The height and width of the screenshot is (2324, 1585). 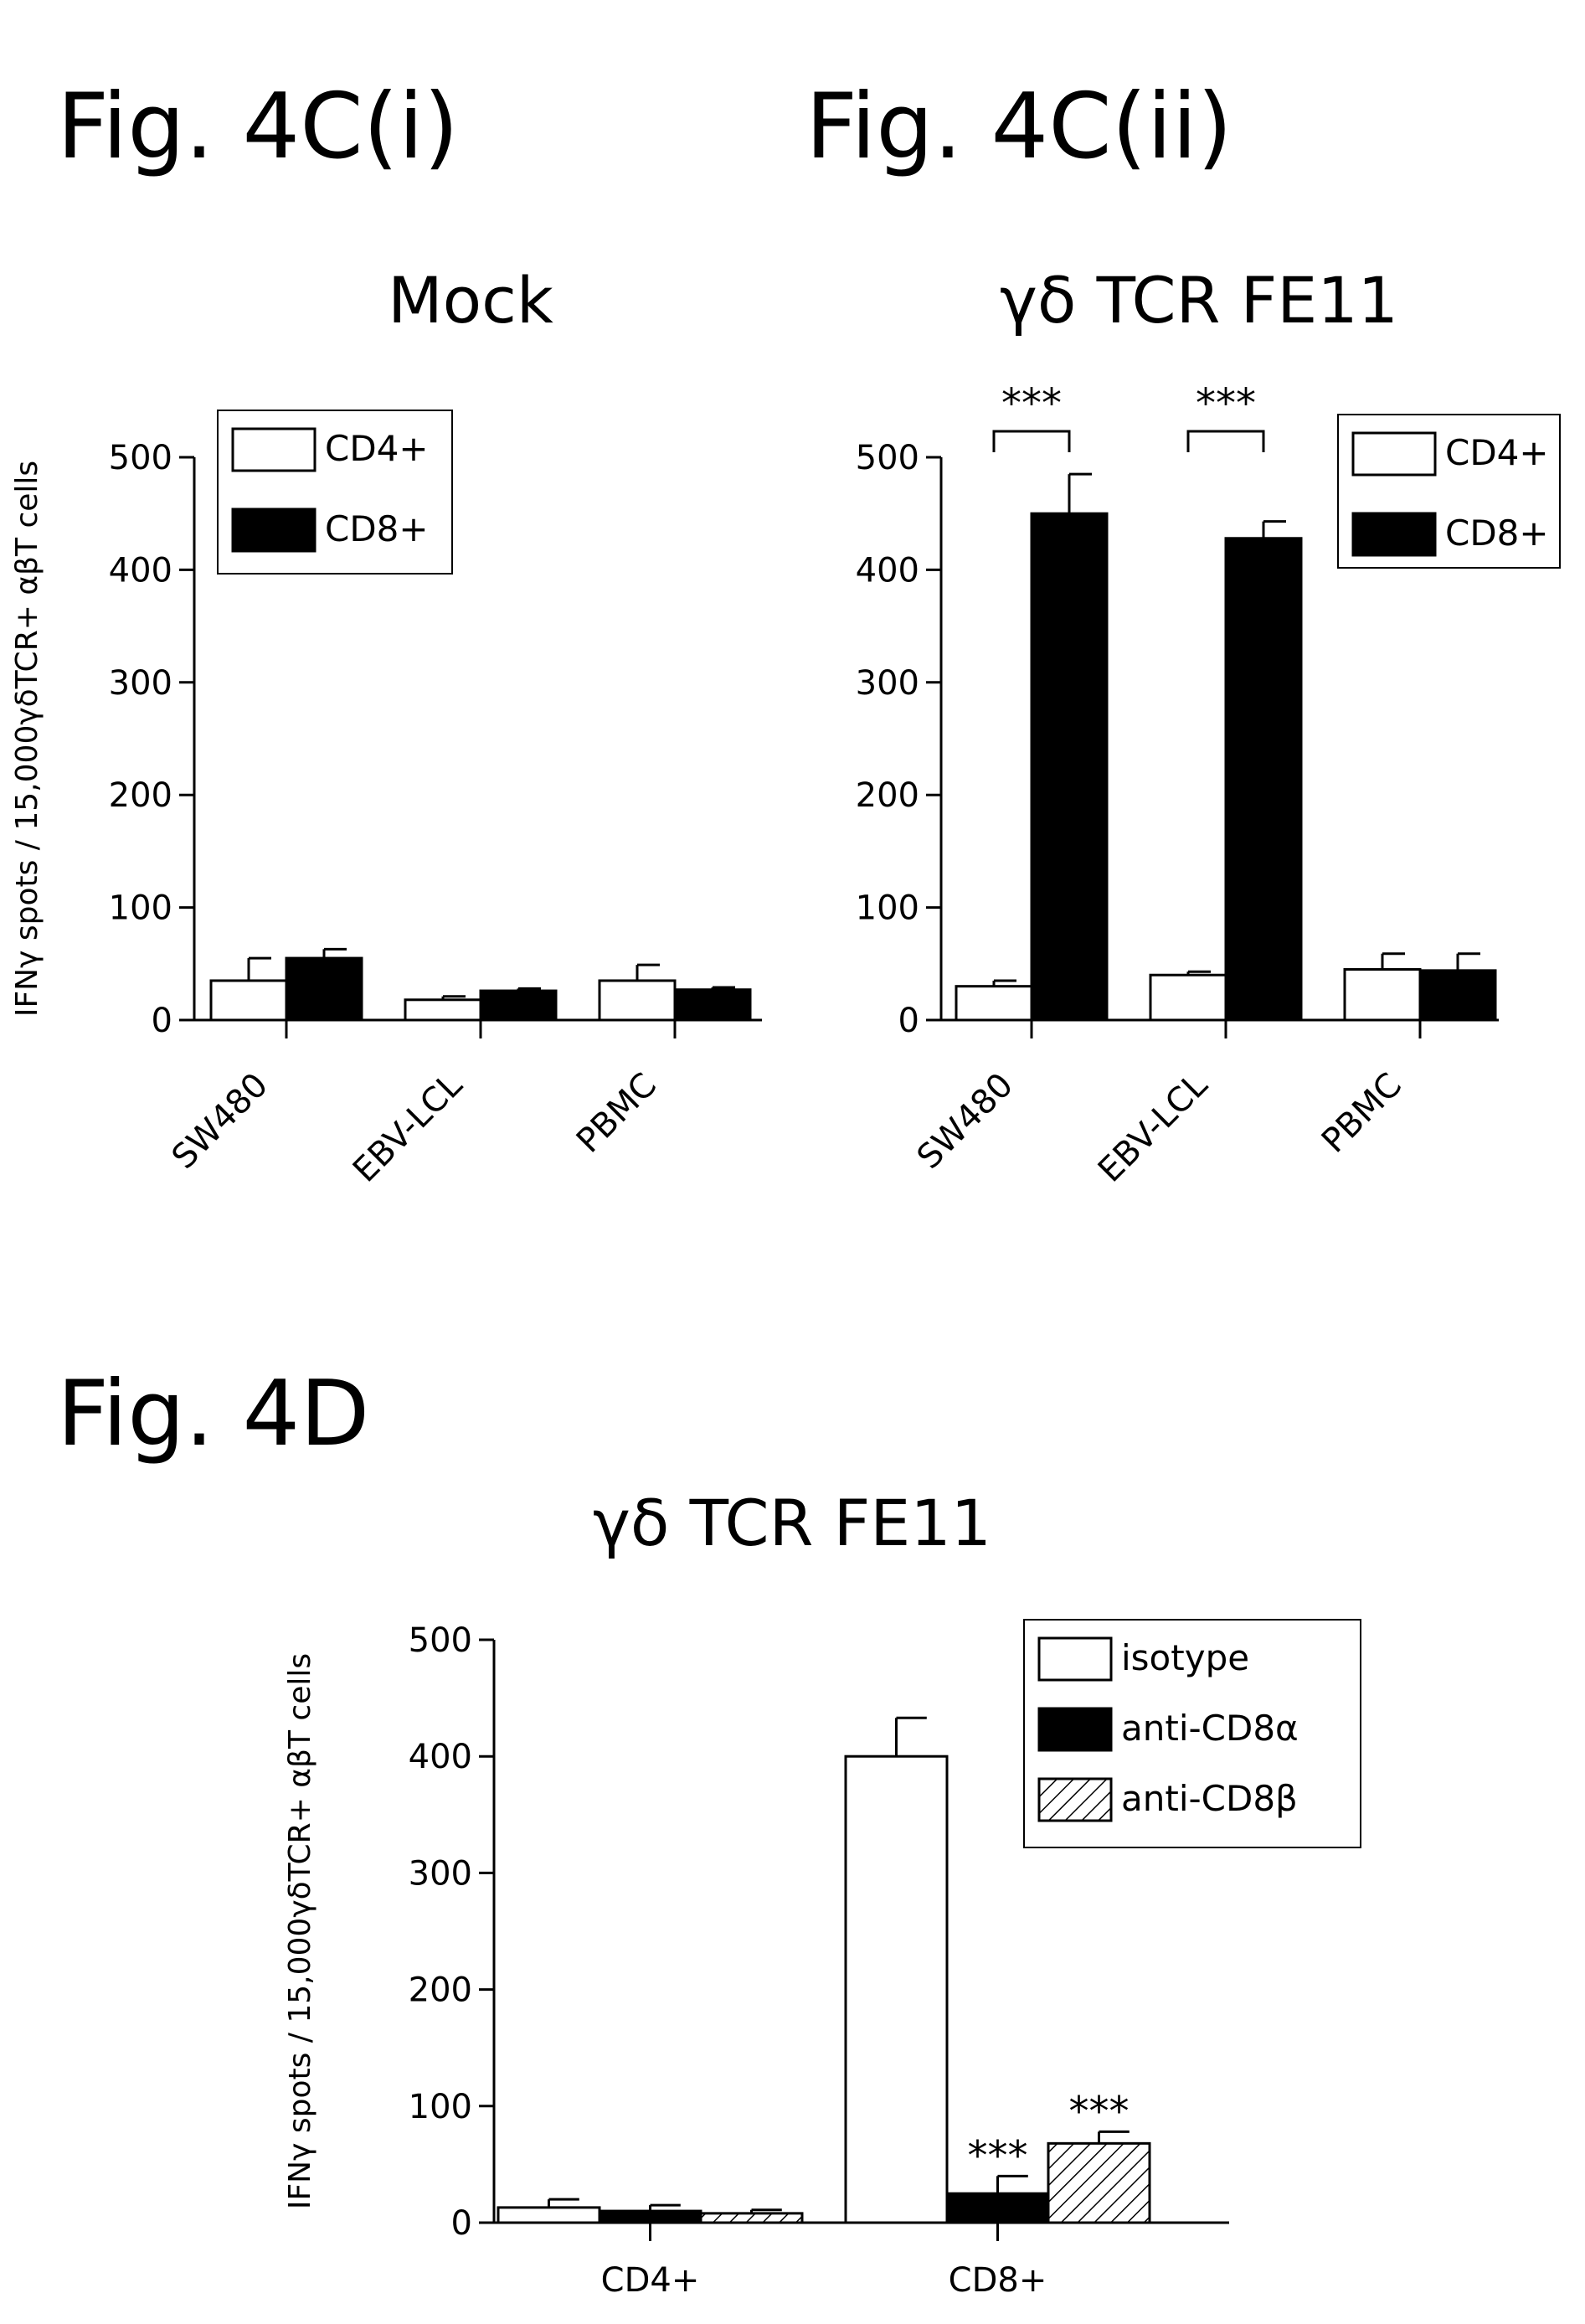 What do you see at coordinates (1185, 1657) in the screenshot?
I see `legend-label: isotype` at bounding box center [1185, 1657].